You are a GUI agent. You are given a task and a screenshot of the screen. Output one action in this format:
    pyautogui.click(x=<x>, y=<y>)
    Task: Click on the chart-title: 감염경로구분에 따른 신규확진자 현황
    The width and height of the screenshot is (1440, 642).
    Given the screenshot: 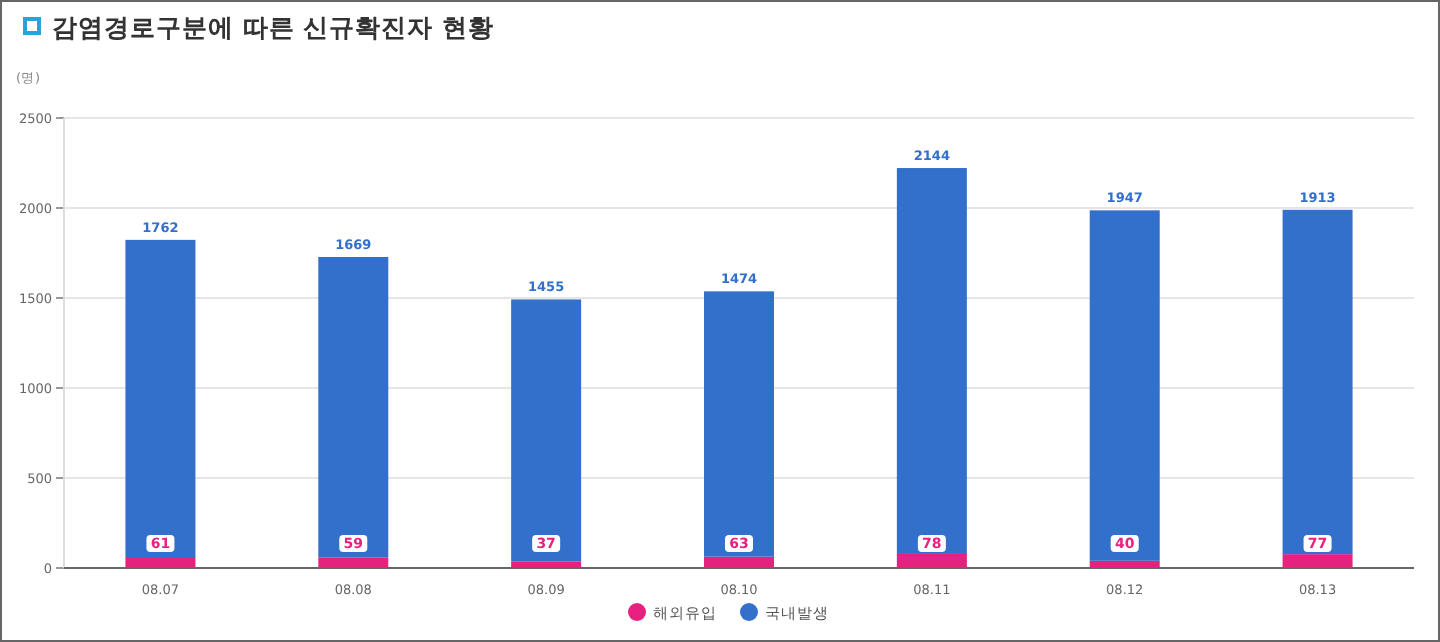 What is the action you would take?
    pyautogui.click(x=273, y=27)
    